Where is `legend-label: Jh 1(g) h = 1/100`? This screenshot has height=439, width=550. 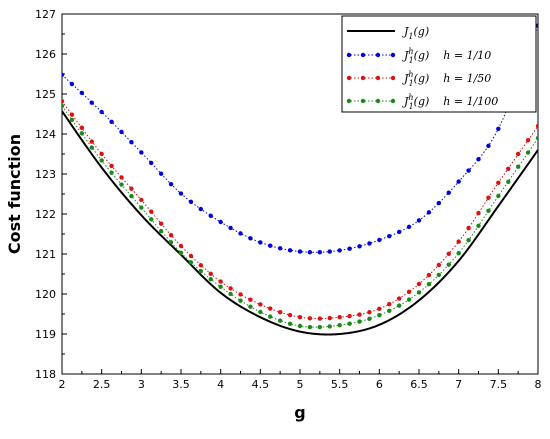
legend-label: Jh 1(g) h = 1/100 is located at coordinates (450, 102).